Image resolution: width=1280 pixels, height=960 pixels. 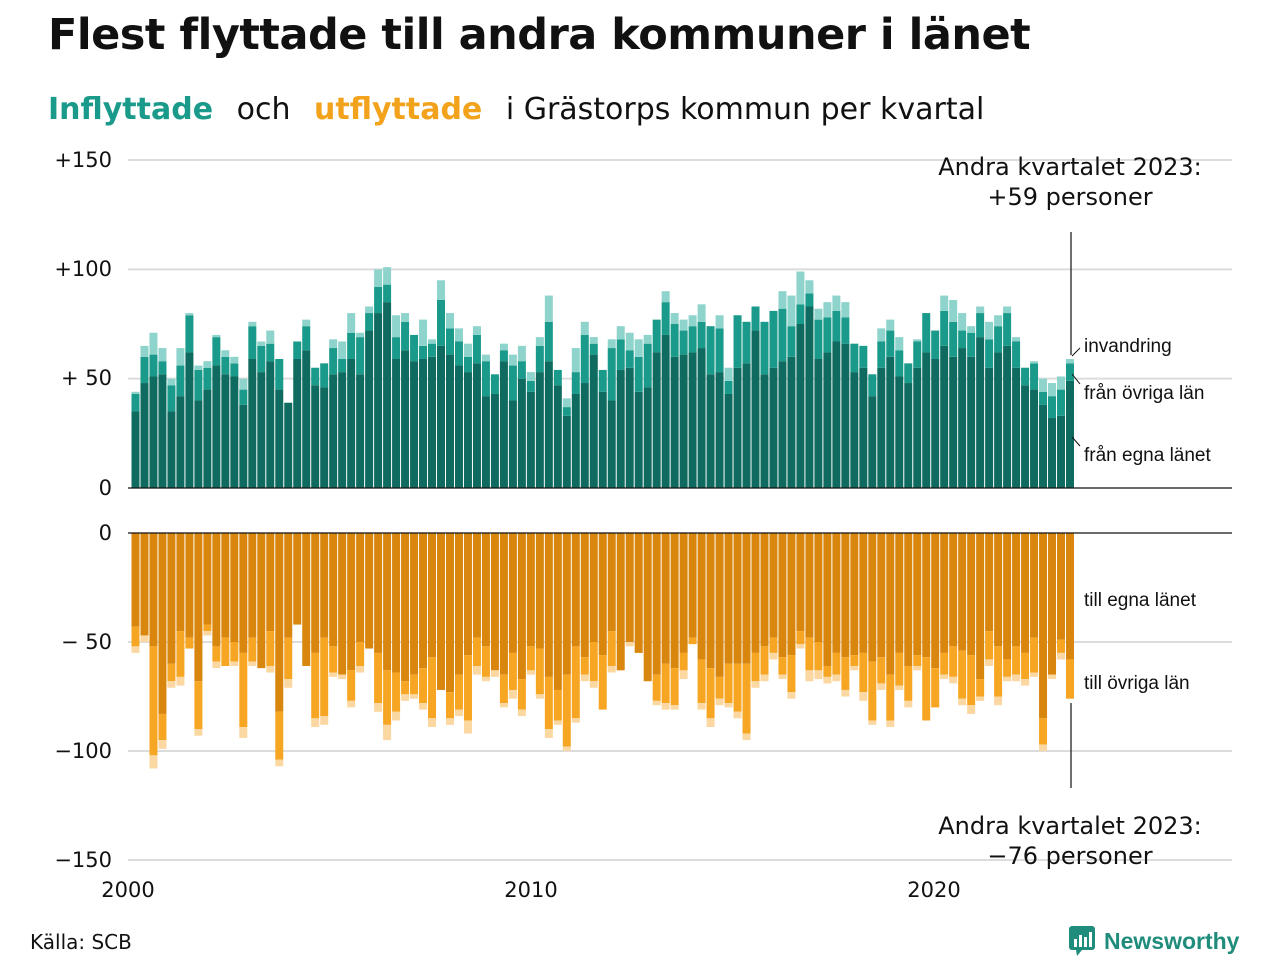 I want to click on label-fran-egna-lanet: från egna länet, so click(x=1147, y=455).